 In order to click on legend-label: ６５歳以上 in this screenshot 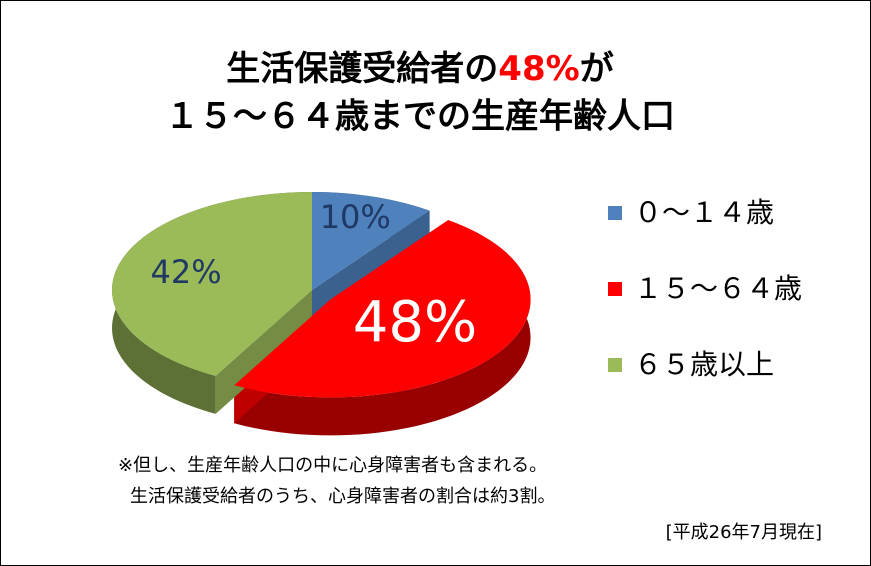, I will do `click(704, 364)`.